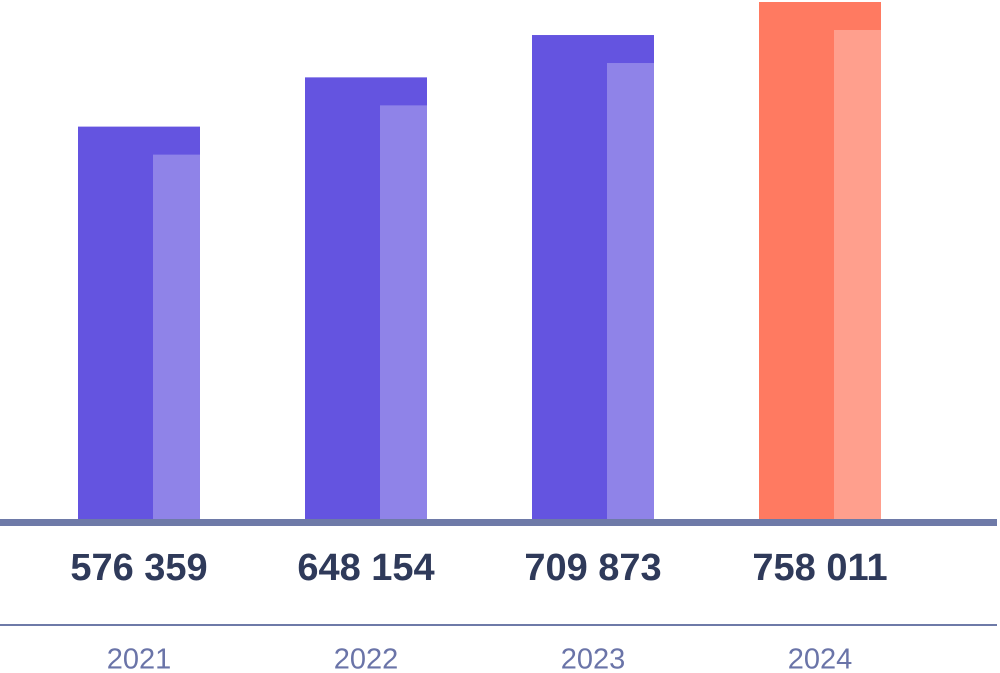  I want to click on baseline, so click(498, 522).